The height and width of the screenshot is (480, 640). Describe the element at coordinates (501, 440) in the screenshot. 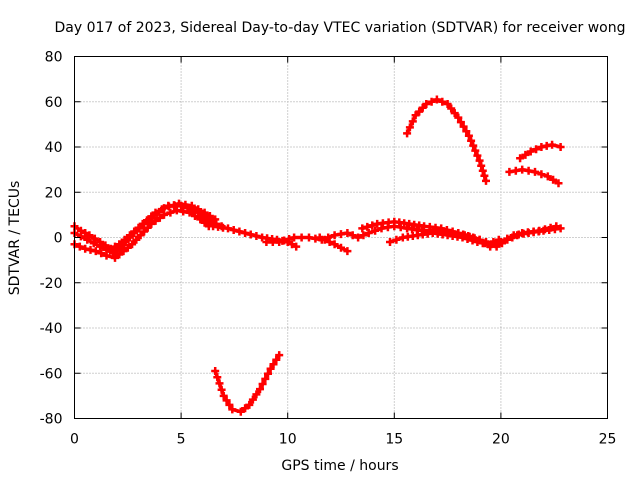

I see `x-tick-label: 20` at that location.